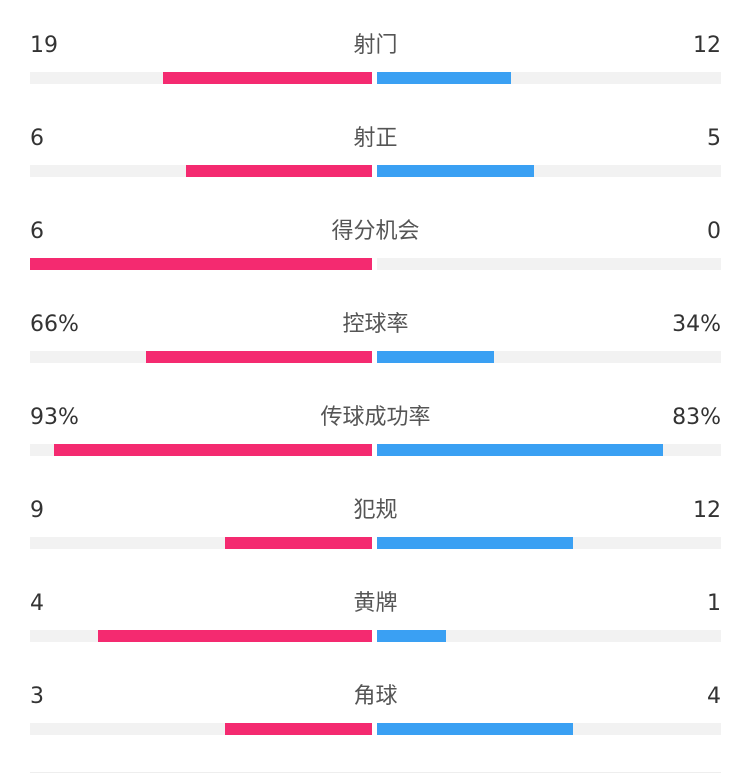 The image size is (750, 779). I want to click on home-value: 93%, so click(54, 417).